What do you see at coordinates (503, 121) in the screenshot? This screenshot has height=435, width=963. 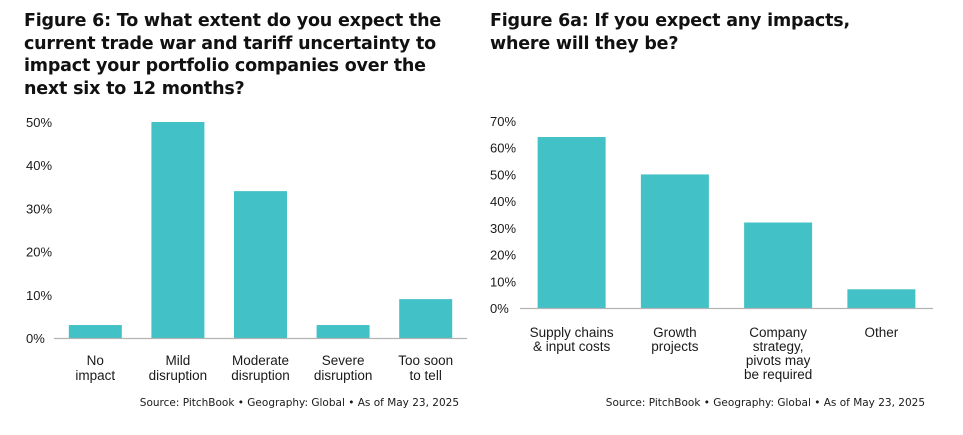 I see `y-tick-label: 70%` at bounding box center [503, 121].